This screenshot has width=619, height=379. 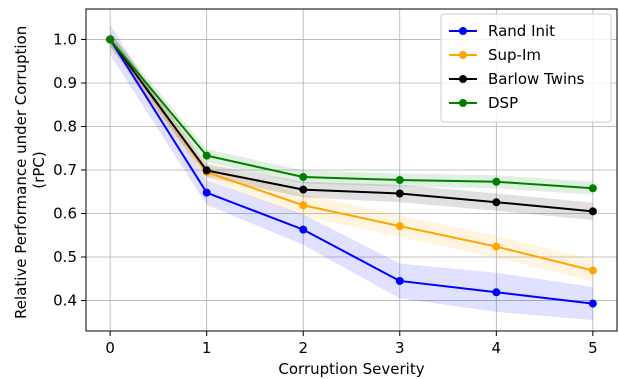 I want to click on x-tick-label: 0, so click(x=110, y=348).